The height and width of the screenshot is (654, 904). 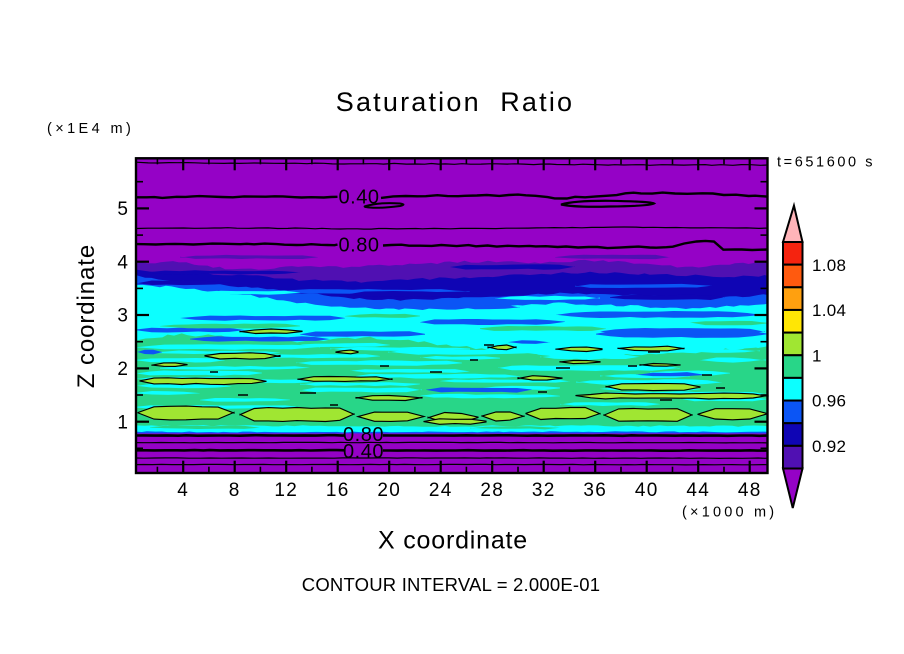 I want to click on svg-text: 44, so click(x=698, y=490).